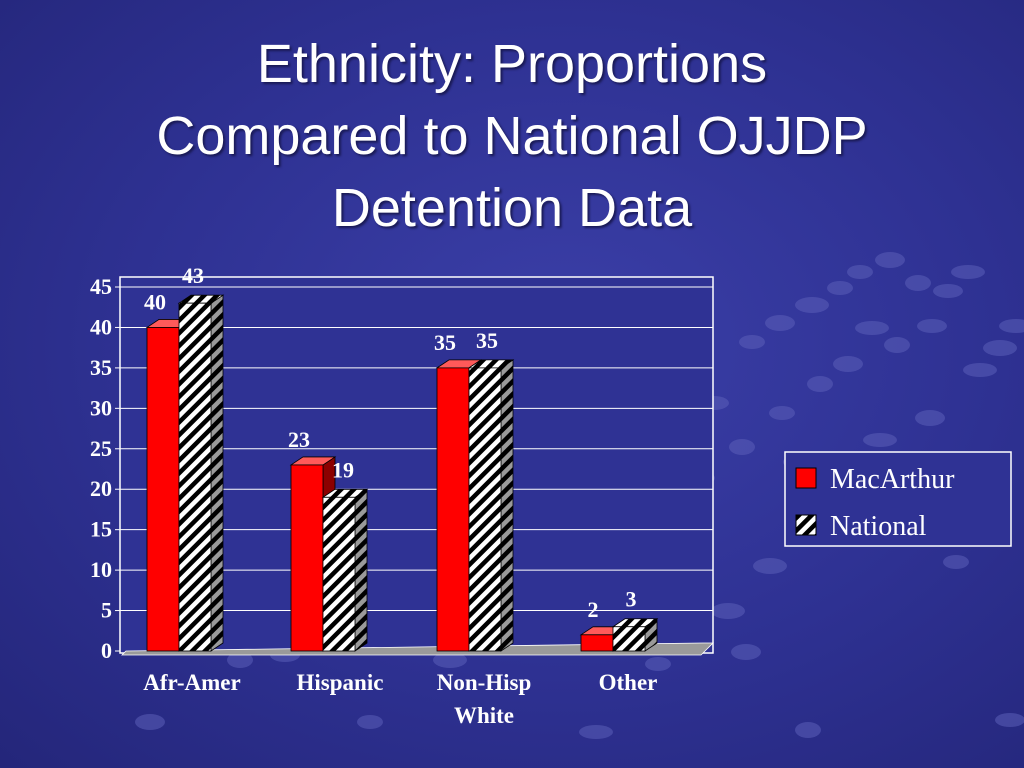 The width and height of the screenshot is (1024, 768). What do you see at coordinates (101, 488) in the screenshot?
I see `y-tick-label: 20` at bounding box center [101, 488].